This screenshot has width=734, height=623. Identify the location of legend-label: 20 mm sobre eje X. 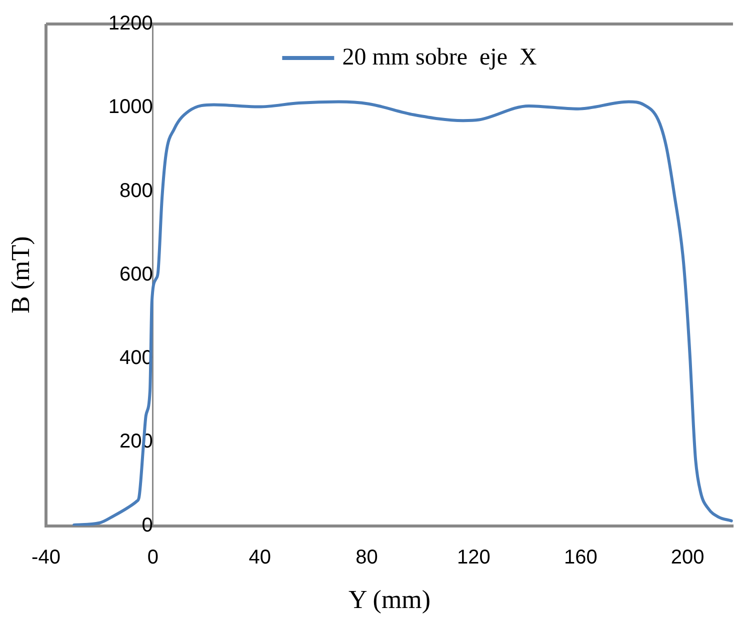
(439, 57).